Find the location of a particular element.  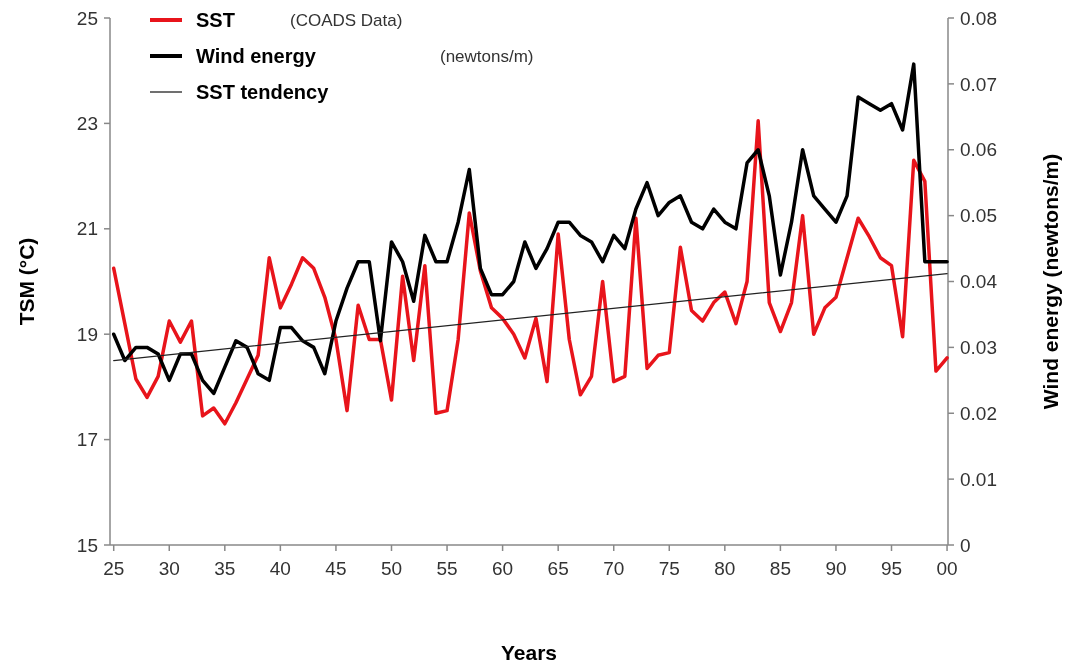

x-tick-label: 25 is located at coordinates (114, 568).